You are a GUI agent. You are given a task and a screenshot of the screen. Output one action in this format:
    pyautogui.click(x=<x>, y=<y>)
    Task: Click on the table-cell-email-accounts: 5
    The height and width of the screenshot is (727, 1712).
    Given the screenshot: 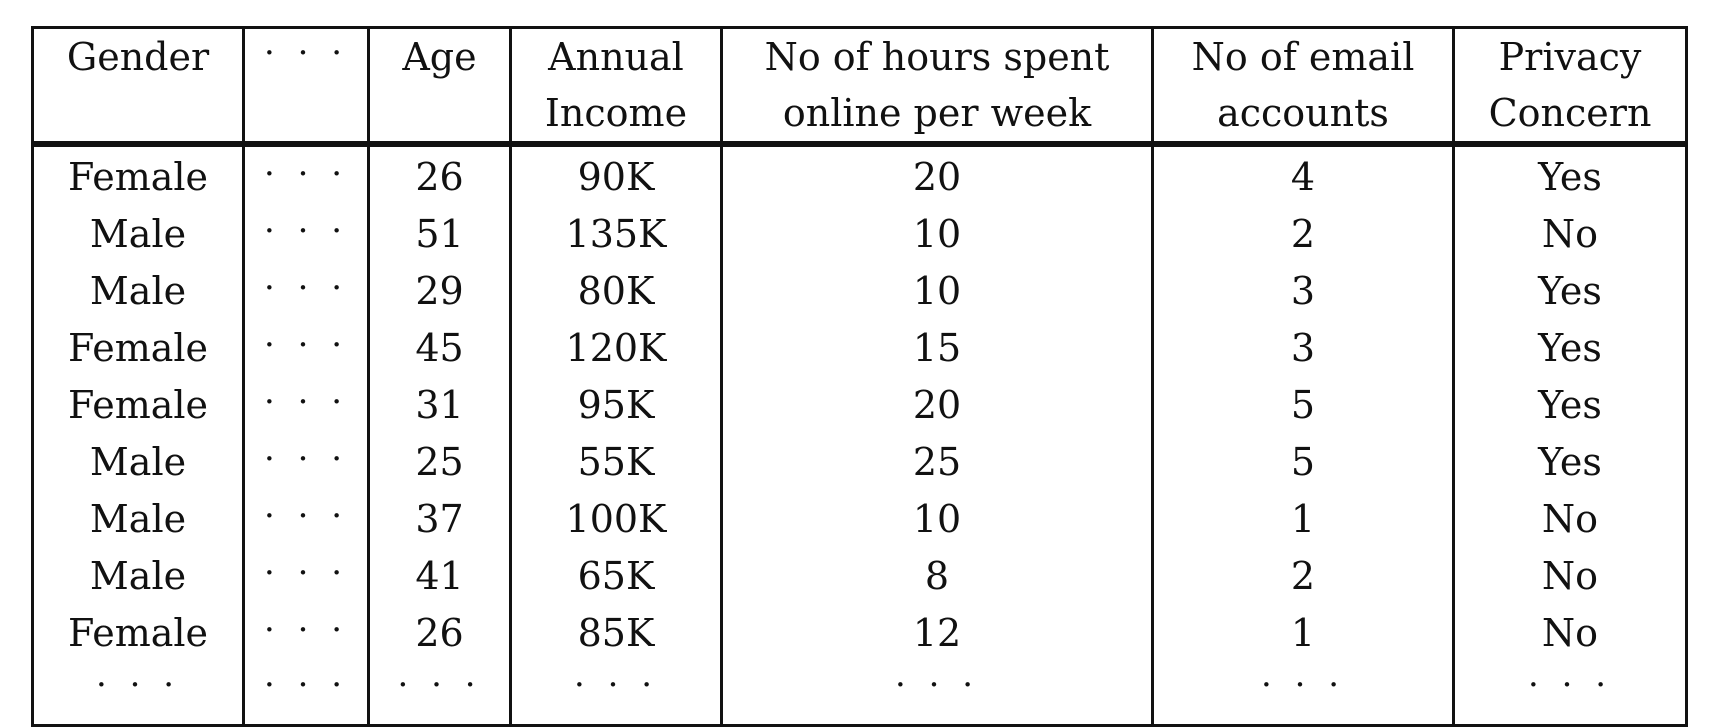 What is the action you would take?
    pyautogui.click(x=1303, y=462)
    